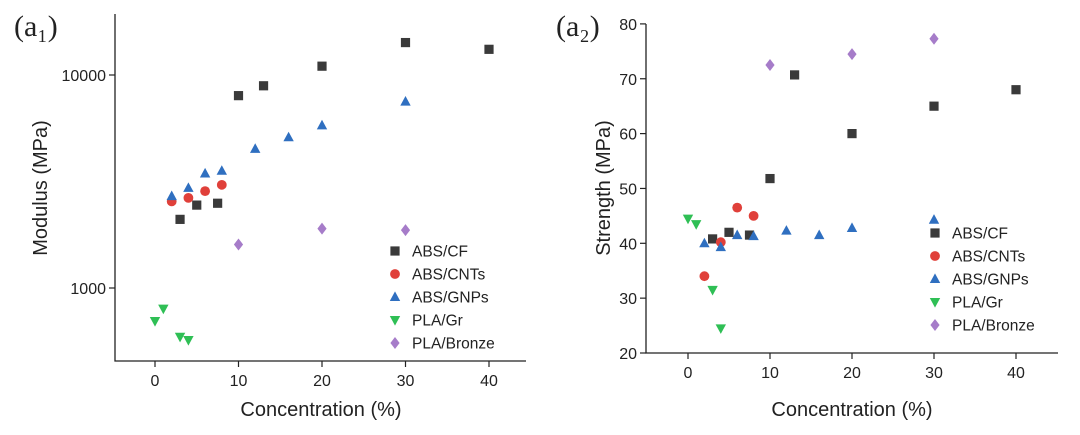  Describe the element at coordinates (578, 26) in the screenshot. I see `panel-label-a2: (a₂)` at that location.